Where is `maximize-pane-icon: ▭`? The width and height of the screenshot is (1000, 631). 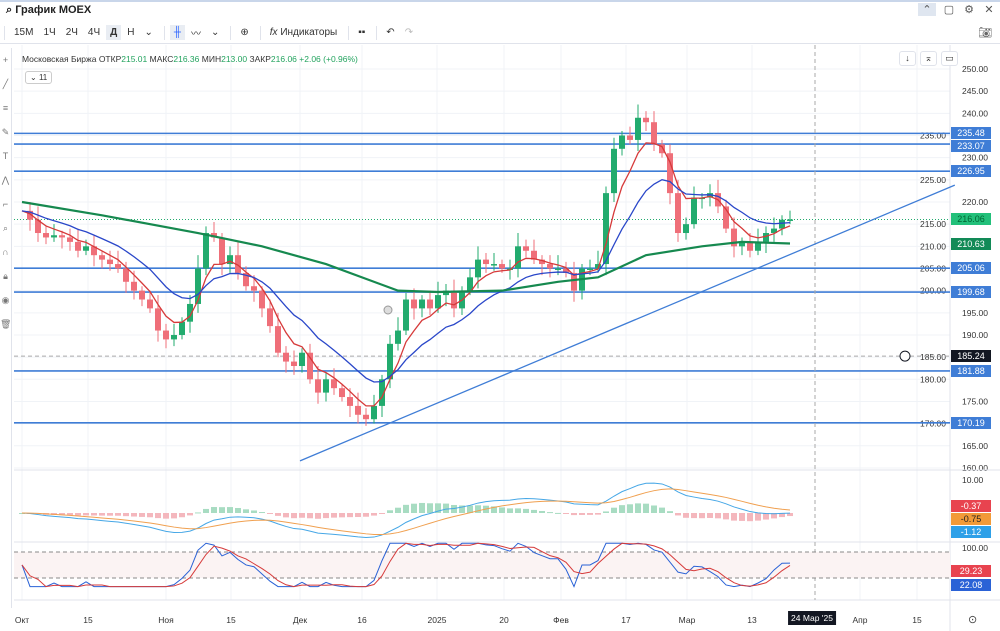 maximize-pane-icon: ▭ is located at coordinates (949, 58).